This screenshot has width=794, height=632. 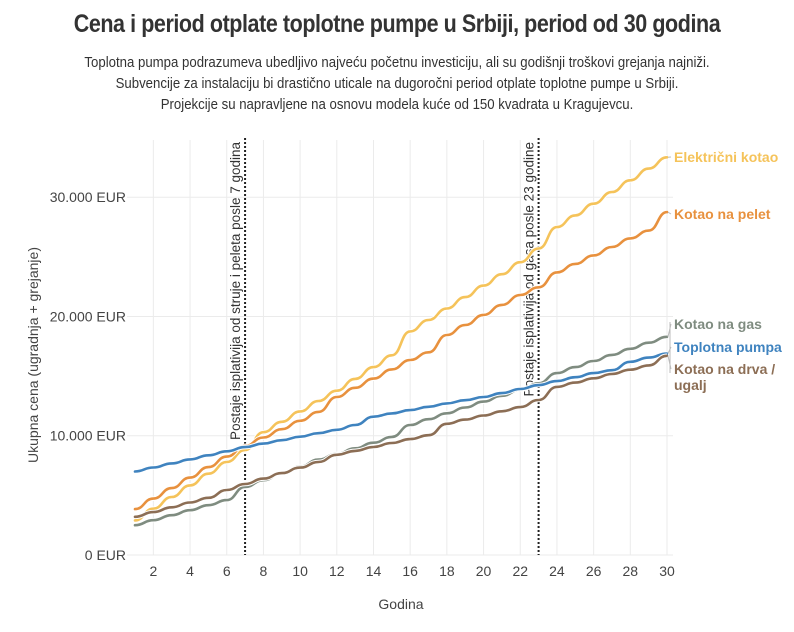 What do you see at coordinates (520, 571) in the screenshot?
I see `x-tick-label: 22` at bounding box center [520, 571].